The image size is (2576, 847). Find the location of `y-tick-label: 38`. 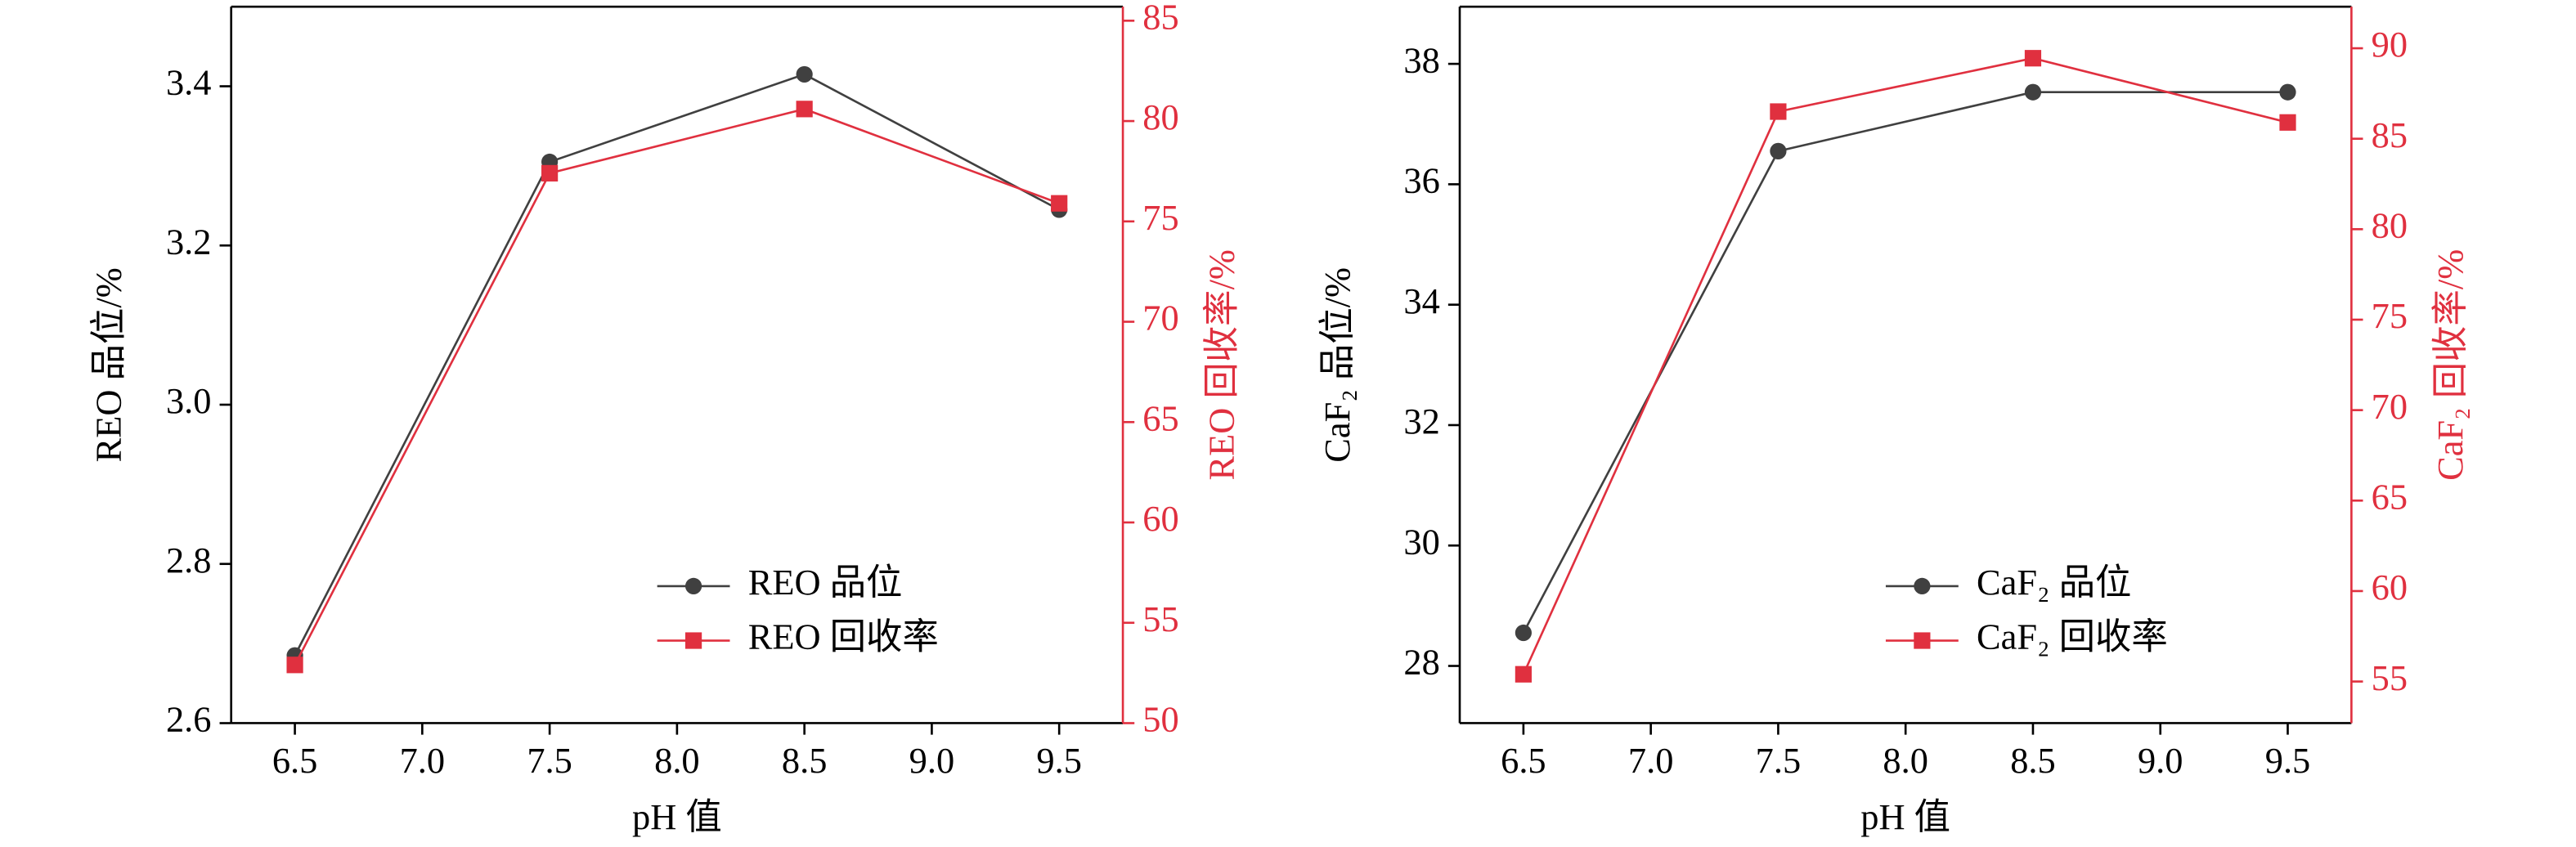

y-tick-label: 38 is located at coordinates (1421, 59).